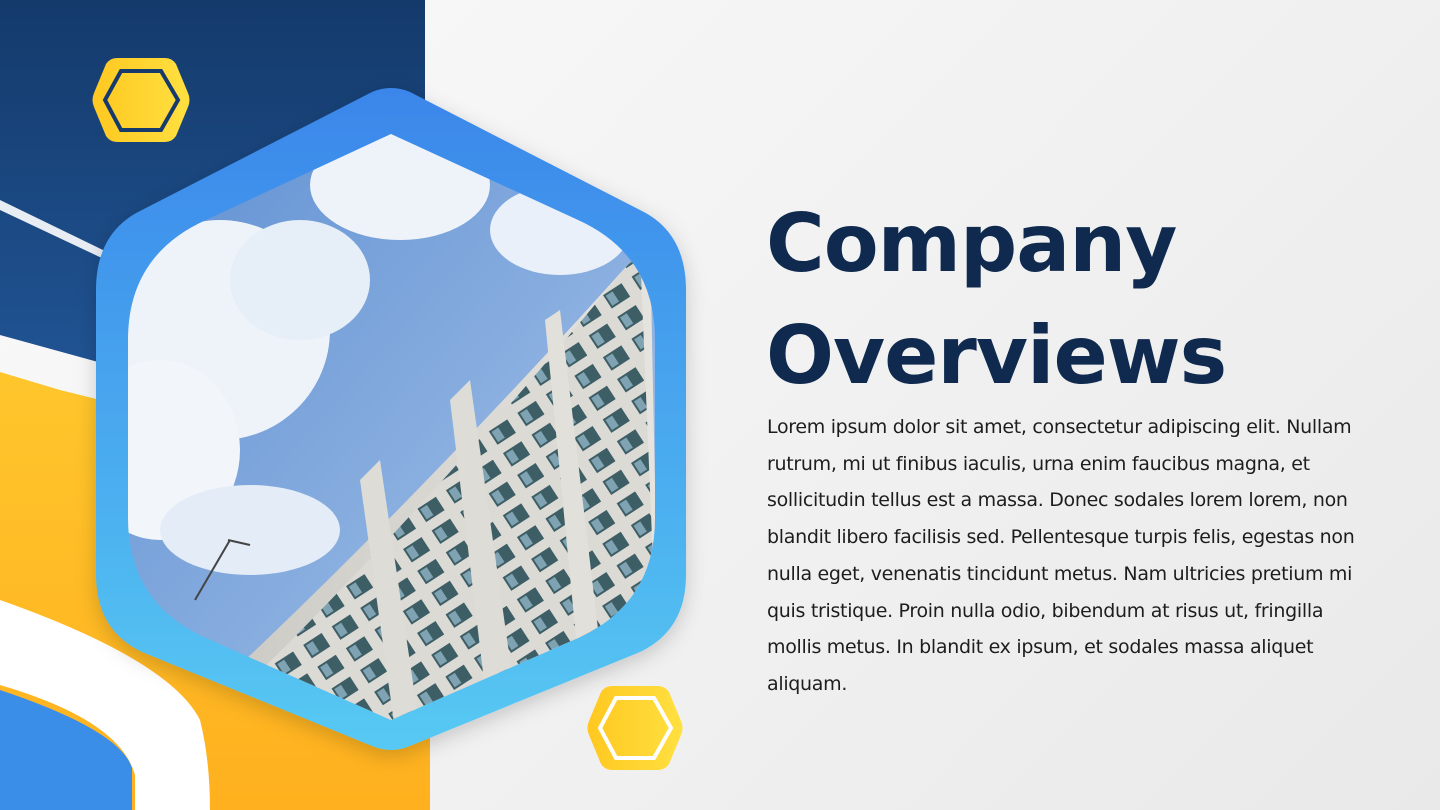 The width and height of the screenshot is (1440, 810). I want to click on title-line-1: Company, so click(971, 243).